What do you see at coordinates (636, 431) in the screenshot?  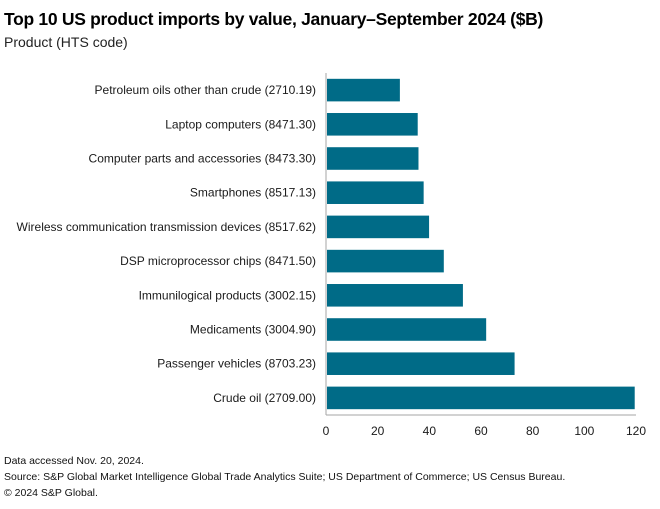 I see `x-tick-label: 120` at bounding box center [636, 431].